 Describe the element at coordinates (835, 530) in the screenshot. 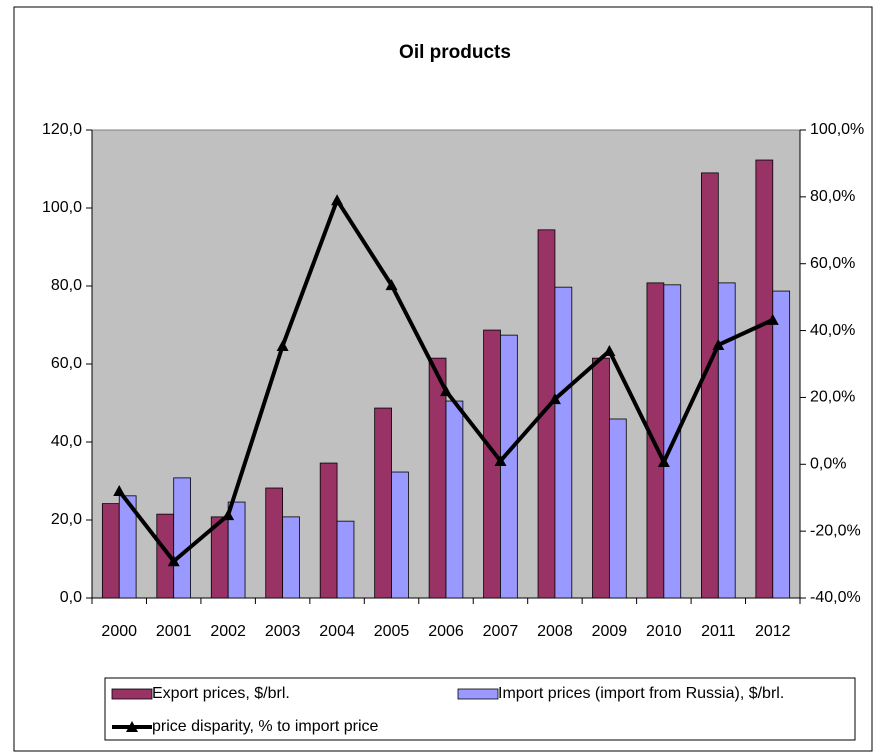

I see `y2-tick-label: -20,0%` at that location.